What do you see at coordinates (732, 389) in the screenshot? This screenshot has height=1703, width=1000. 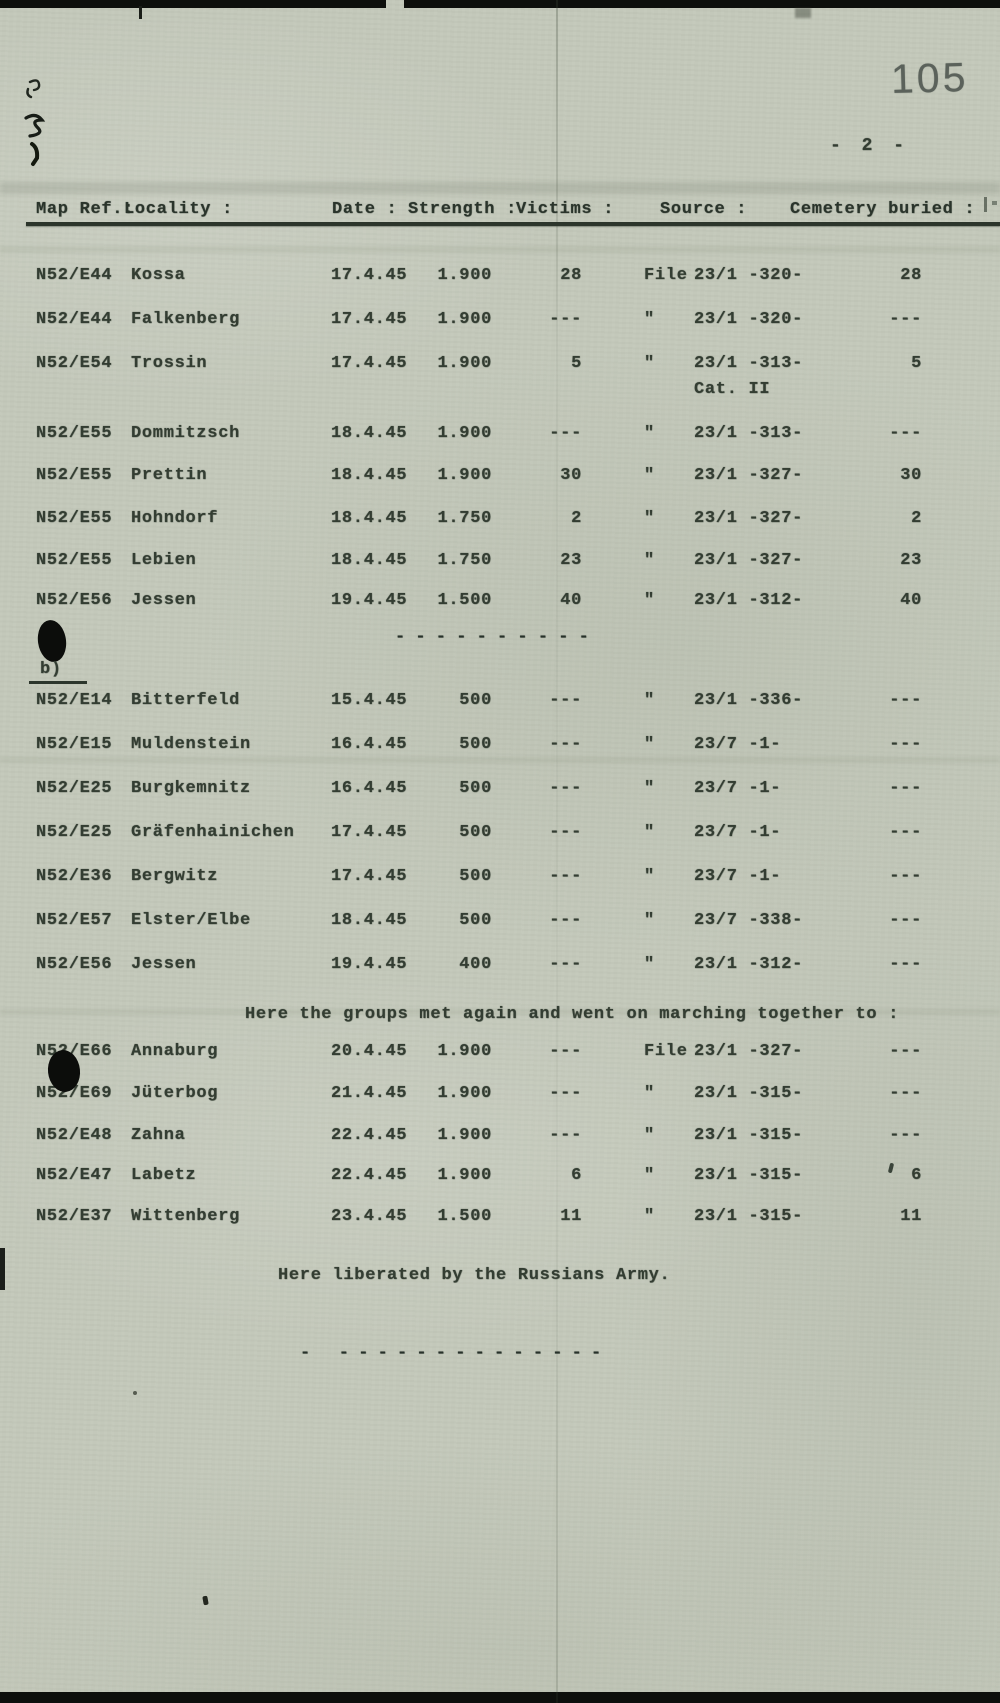 I see `cell-source-note: Cat. II` at bounding box center [732, 389].